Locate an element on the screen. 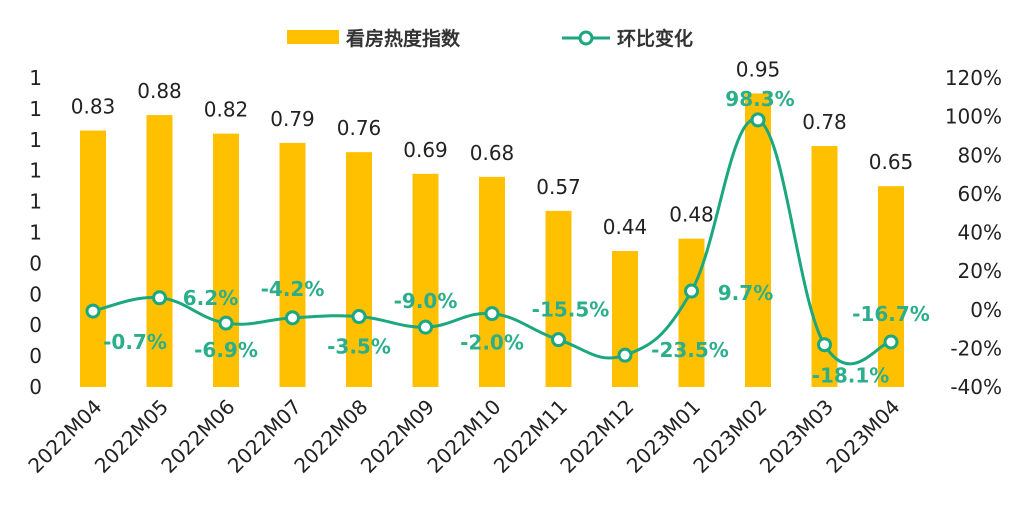 This screenshot has height=526, width=1024. line-data-label: -6.9% is located at coordinates (226, 350).